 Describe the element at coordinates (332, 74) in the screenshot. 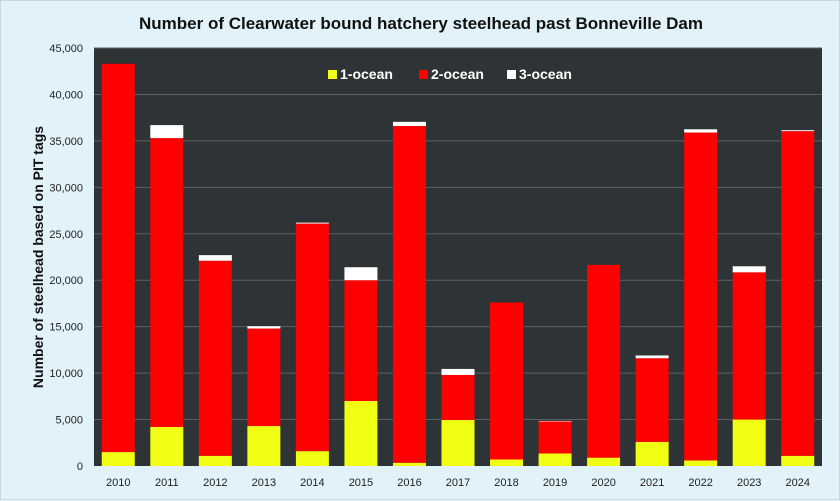

I see `legend-swatch-1-ocean` at that location.